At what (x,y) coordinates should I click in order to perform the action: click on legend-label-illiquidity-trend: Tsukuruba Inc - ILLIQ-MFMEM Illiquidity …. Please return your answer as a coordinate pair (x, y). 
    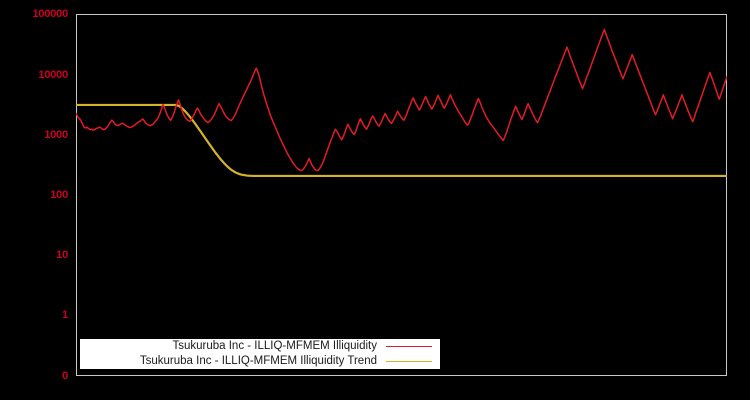
    Looking at the image, I should click on (258, 361).